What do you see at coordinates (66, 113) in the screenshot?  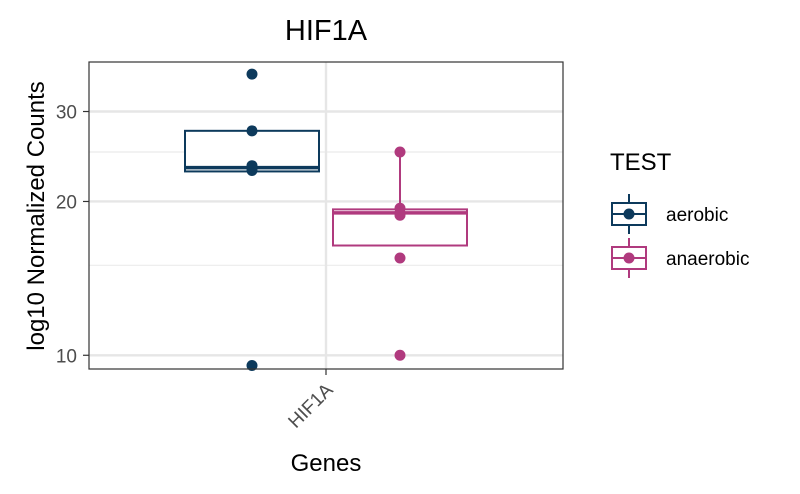 I see `y-tick-label: 30` at bounding box center [66, 113].